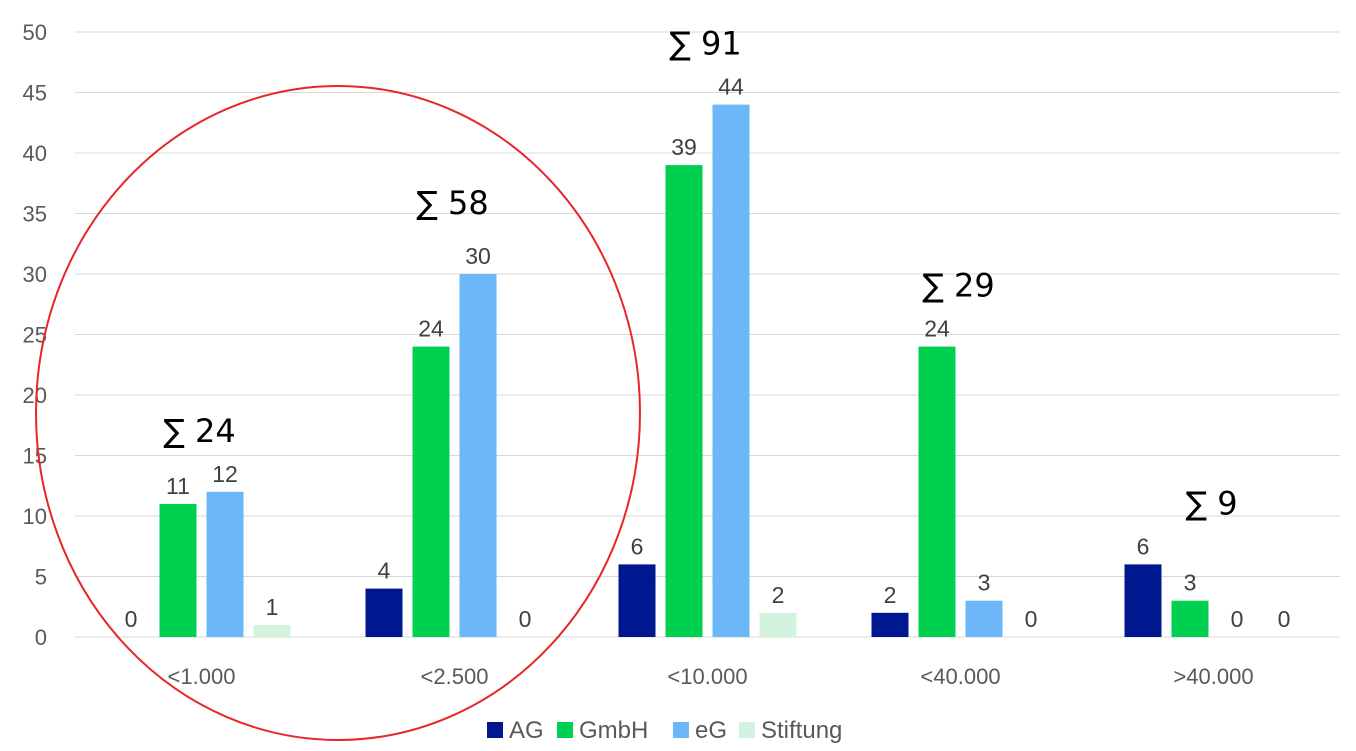  I want to click on x-axis-ticks: <1.000 <2.500 <10.000 <40.000 >40.000, so click(711, 676).